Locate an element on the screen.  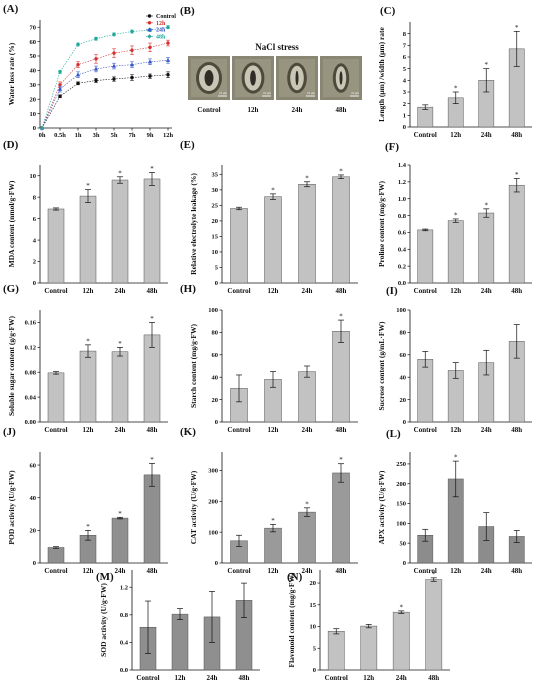
y-tick-label: 60 is located at coordinates (33, 42).